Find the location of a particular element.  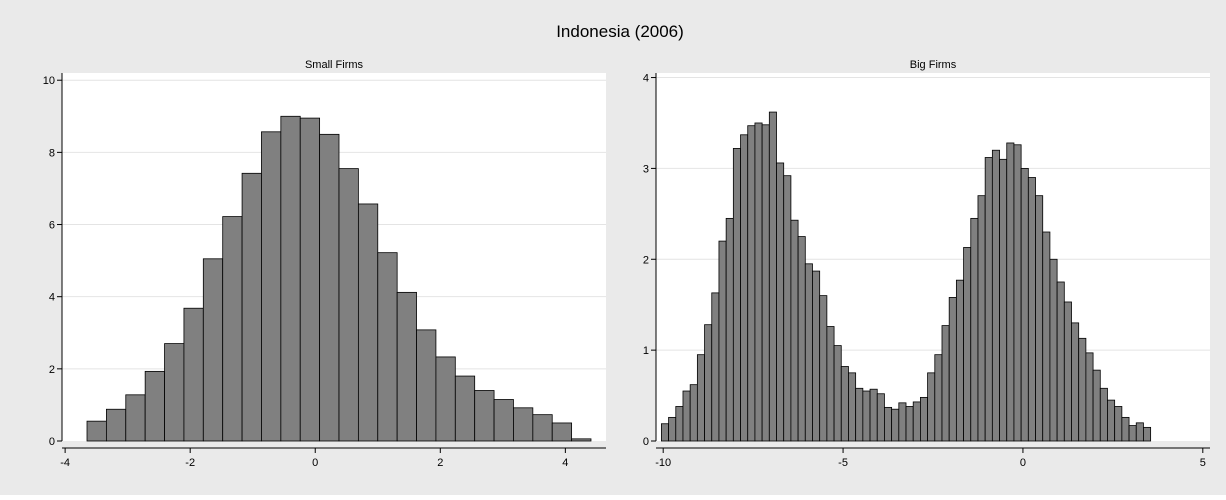

big-firms-x-tick-label: -5 is located at coordinates (843, 463).